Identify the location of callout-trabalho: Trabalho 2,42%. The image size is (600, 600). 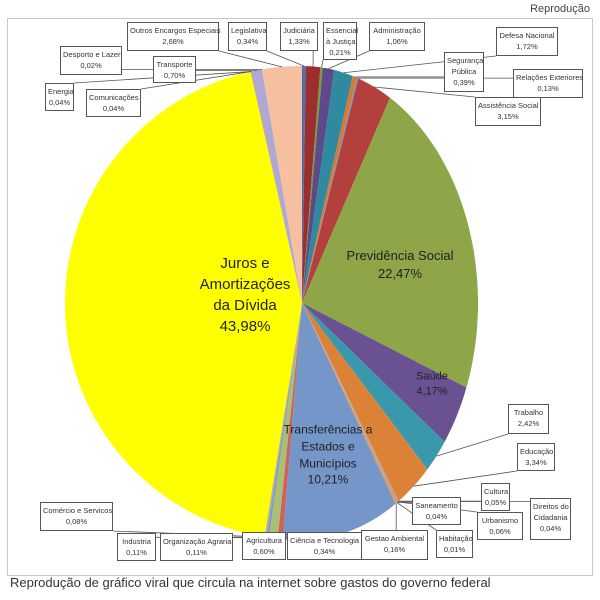
(528, 419).